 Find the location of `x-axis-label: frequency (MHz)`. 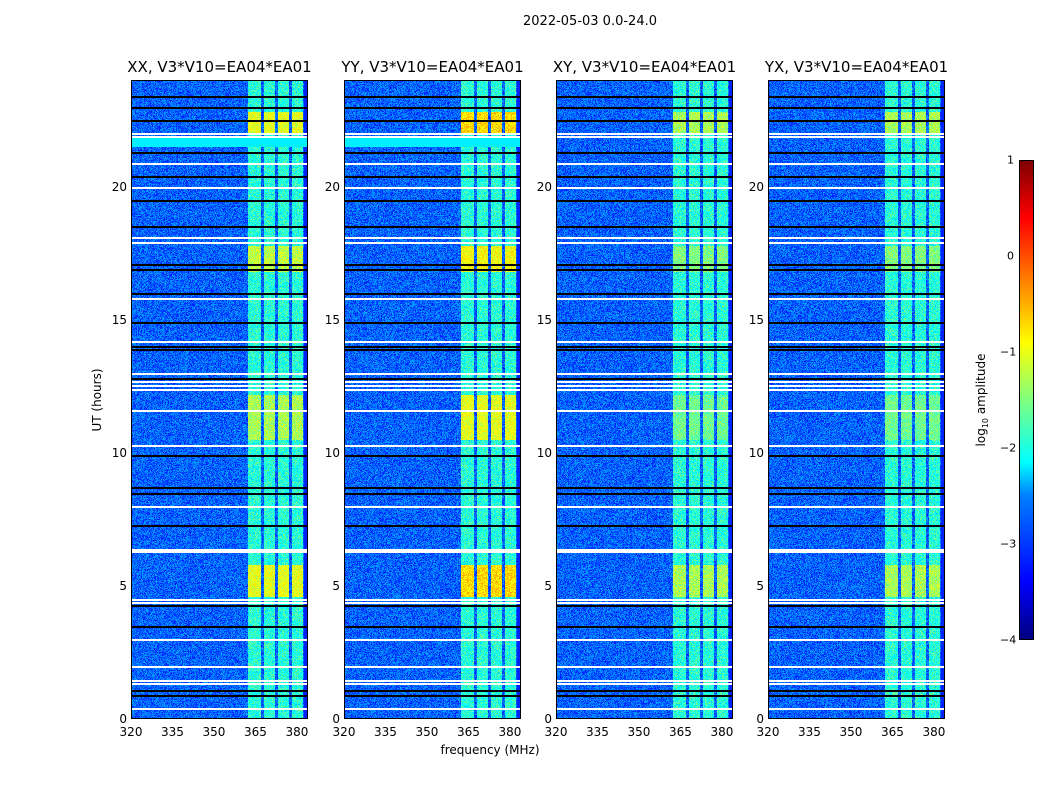

x-axis-label: frequency (MHz) is located at coordinates (490, 750).